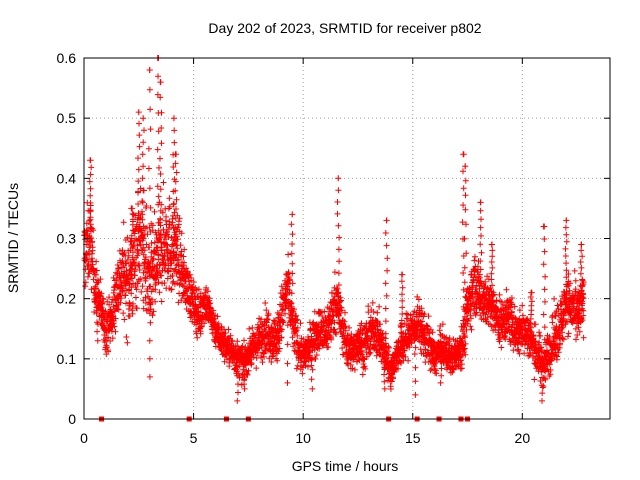  Describe the element at coordinates (67, 58) in the screenshot. I see `y-tick-label: 0.6` at that location.